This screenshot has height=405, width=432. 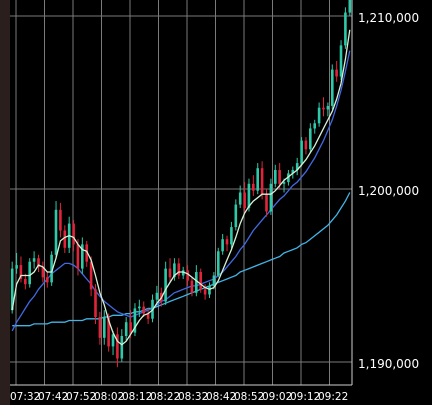 I want to click on x-tick-label: 08:52, so click(x=249, y=397).